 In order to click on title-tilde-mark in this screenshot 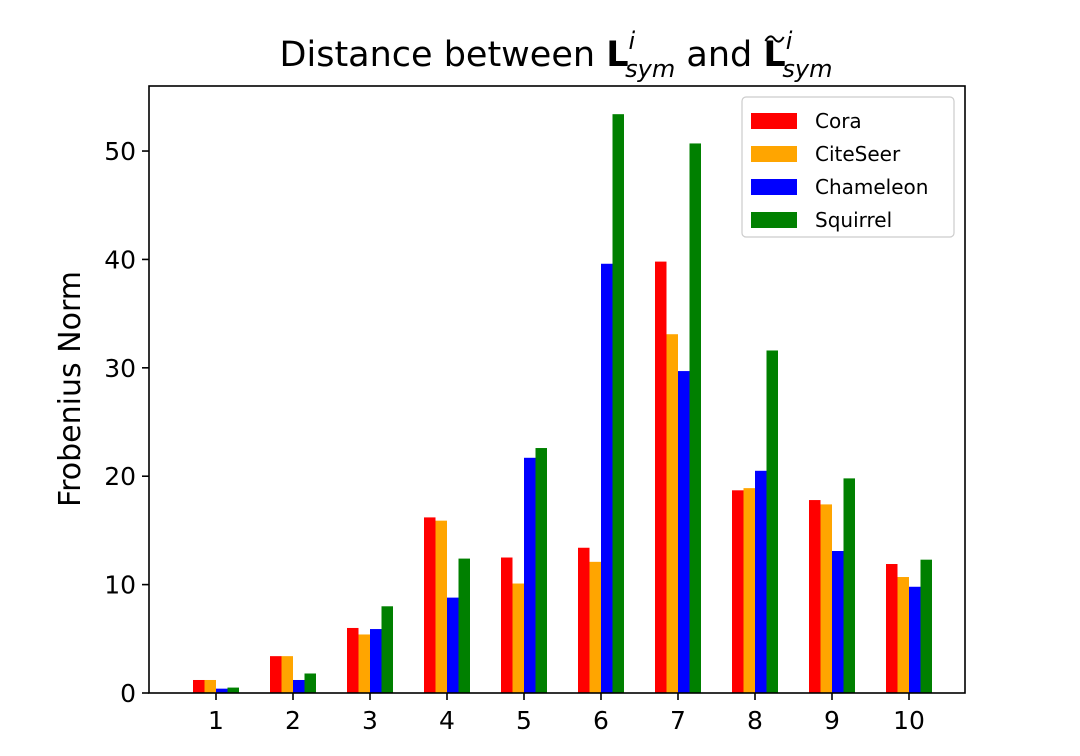, I will do `click(774, 39)`.